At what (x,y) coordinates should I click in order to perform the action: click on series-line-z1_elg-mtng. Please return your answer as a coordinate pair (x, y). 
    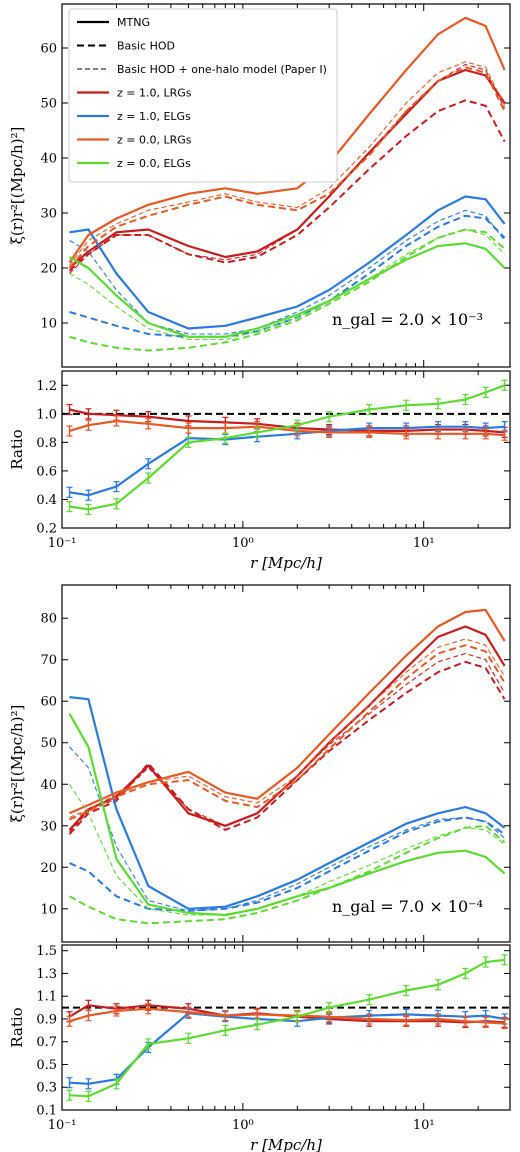
    Looking at the image, I should click on (287, 262).